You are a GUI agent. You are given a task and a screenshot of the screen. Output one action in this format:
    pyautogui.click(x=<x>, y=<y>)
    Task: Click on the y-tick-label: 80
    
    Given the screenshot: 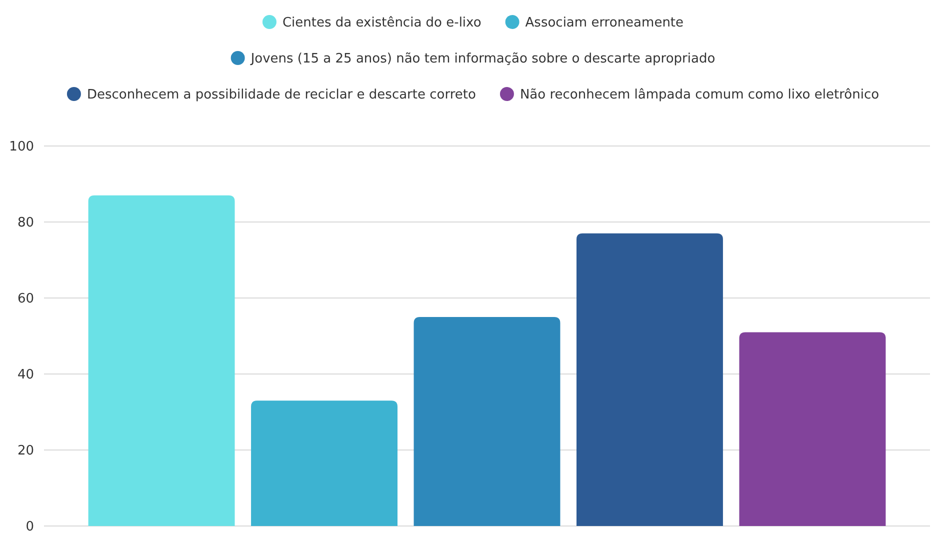 What is the action you would take?
    pyautogui.click(x=25, y=223)
    